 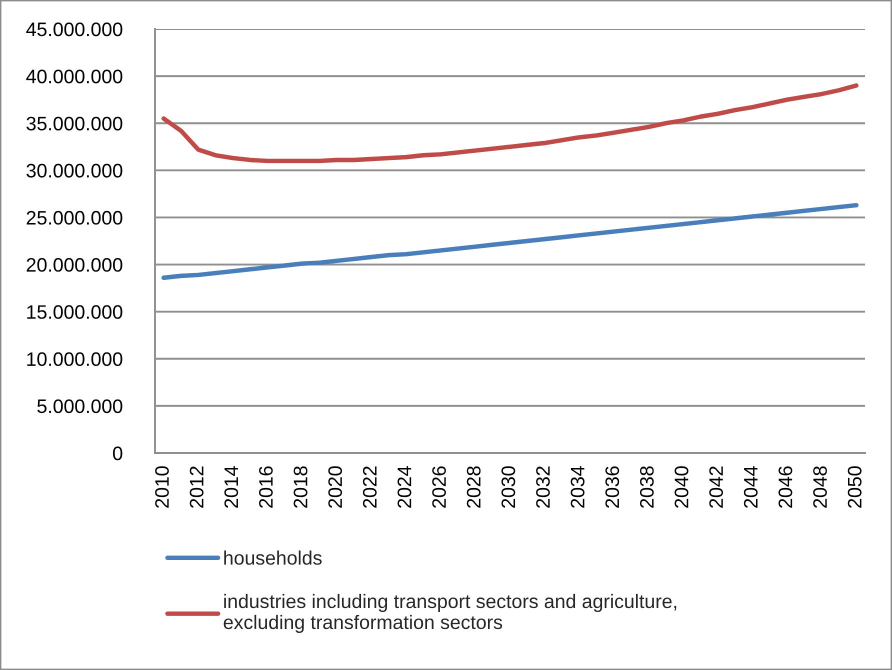 I want to click on x-tick-label: 2042, so click(x=716, y=487).